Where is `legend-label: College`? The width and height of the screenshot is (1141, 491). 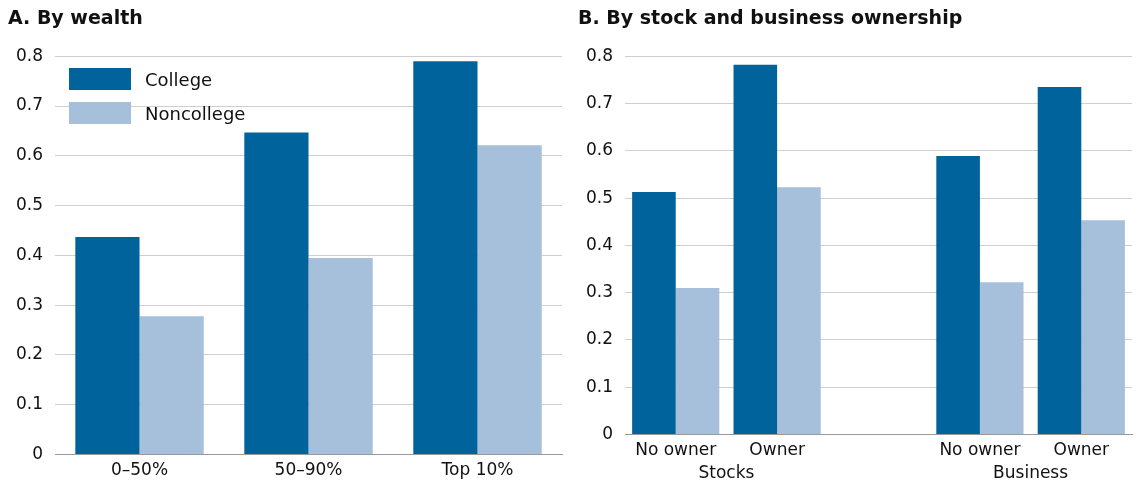
legend-label: College is located at coordinates (179, 79).